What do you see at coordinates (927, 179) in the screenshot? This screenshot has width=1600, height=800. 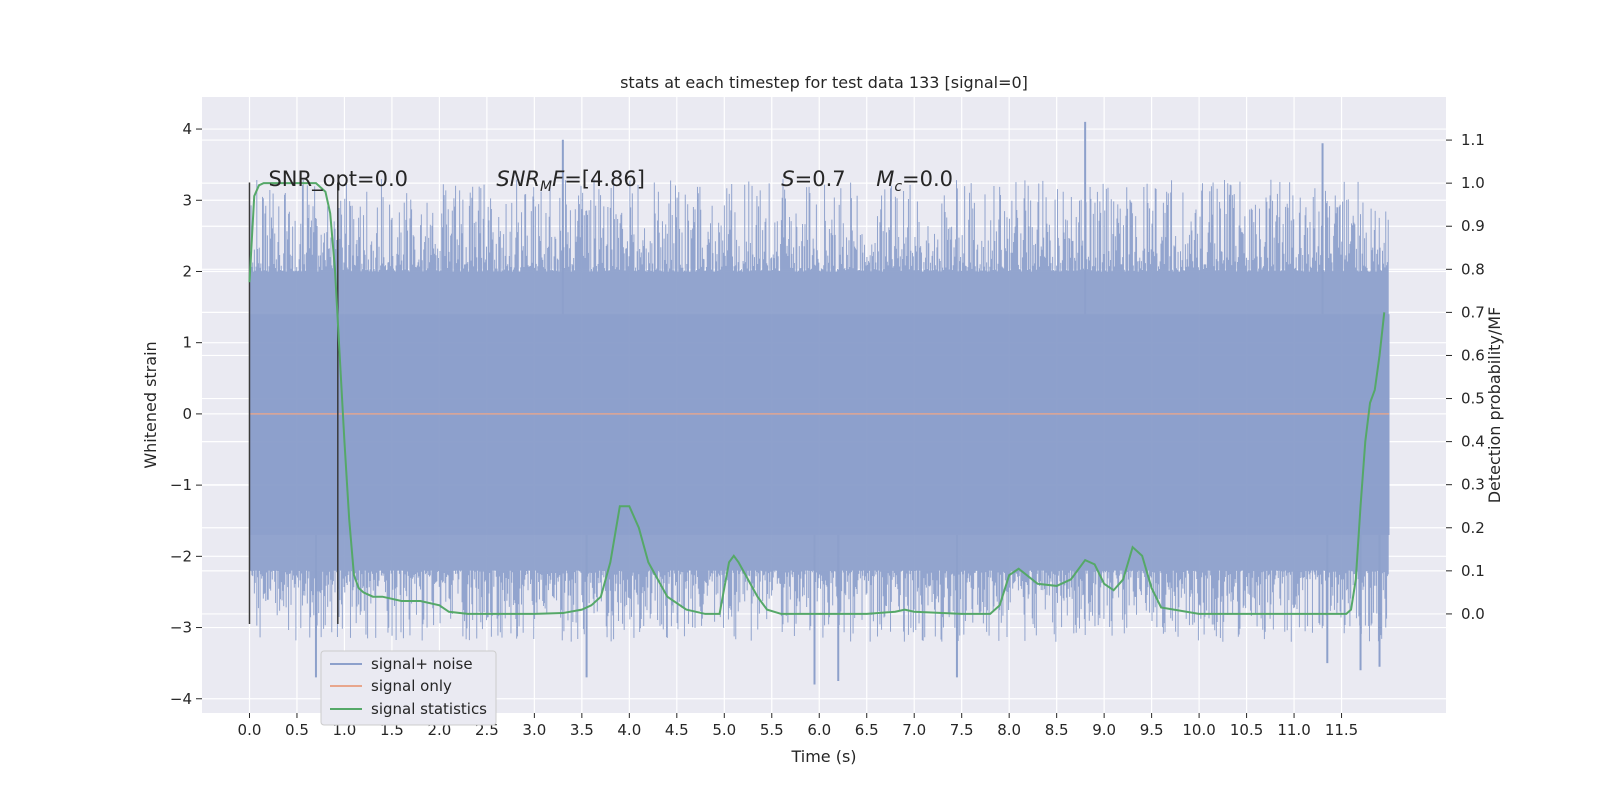 I see `annotation-part: =0.0` at bounding box center [927, 179].